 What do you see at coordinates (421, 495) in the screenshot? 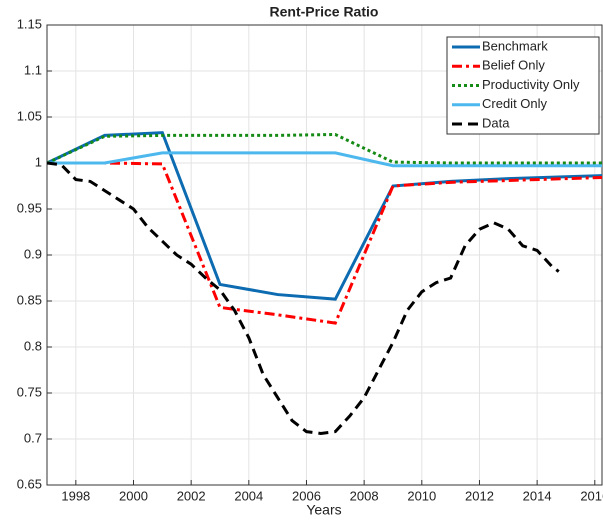
I see `x-tick-label: 2010` at bounding box center [421, 495].